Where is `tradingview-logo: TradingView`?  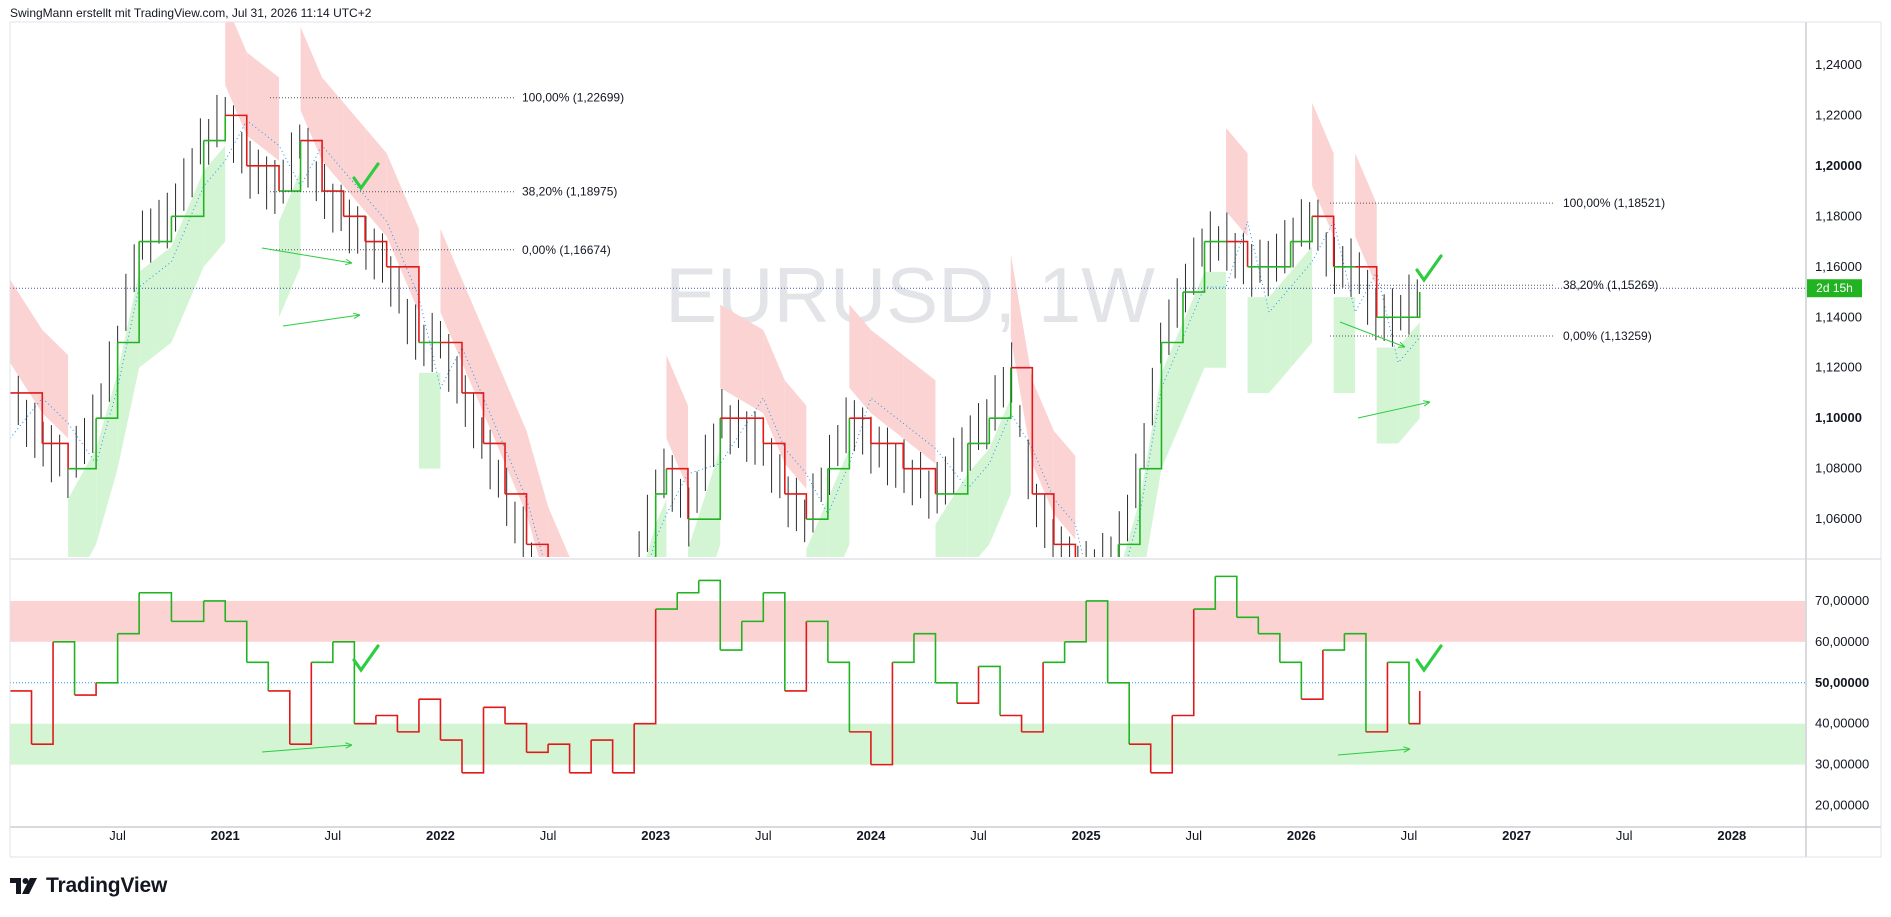
tradingview-logo: TradingView is located at coordinates (88, 886).